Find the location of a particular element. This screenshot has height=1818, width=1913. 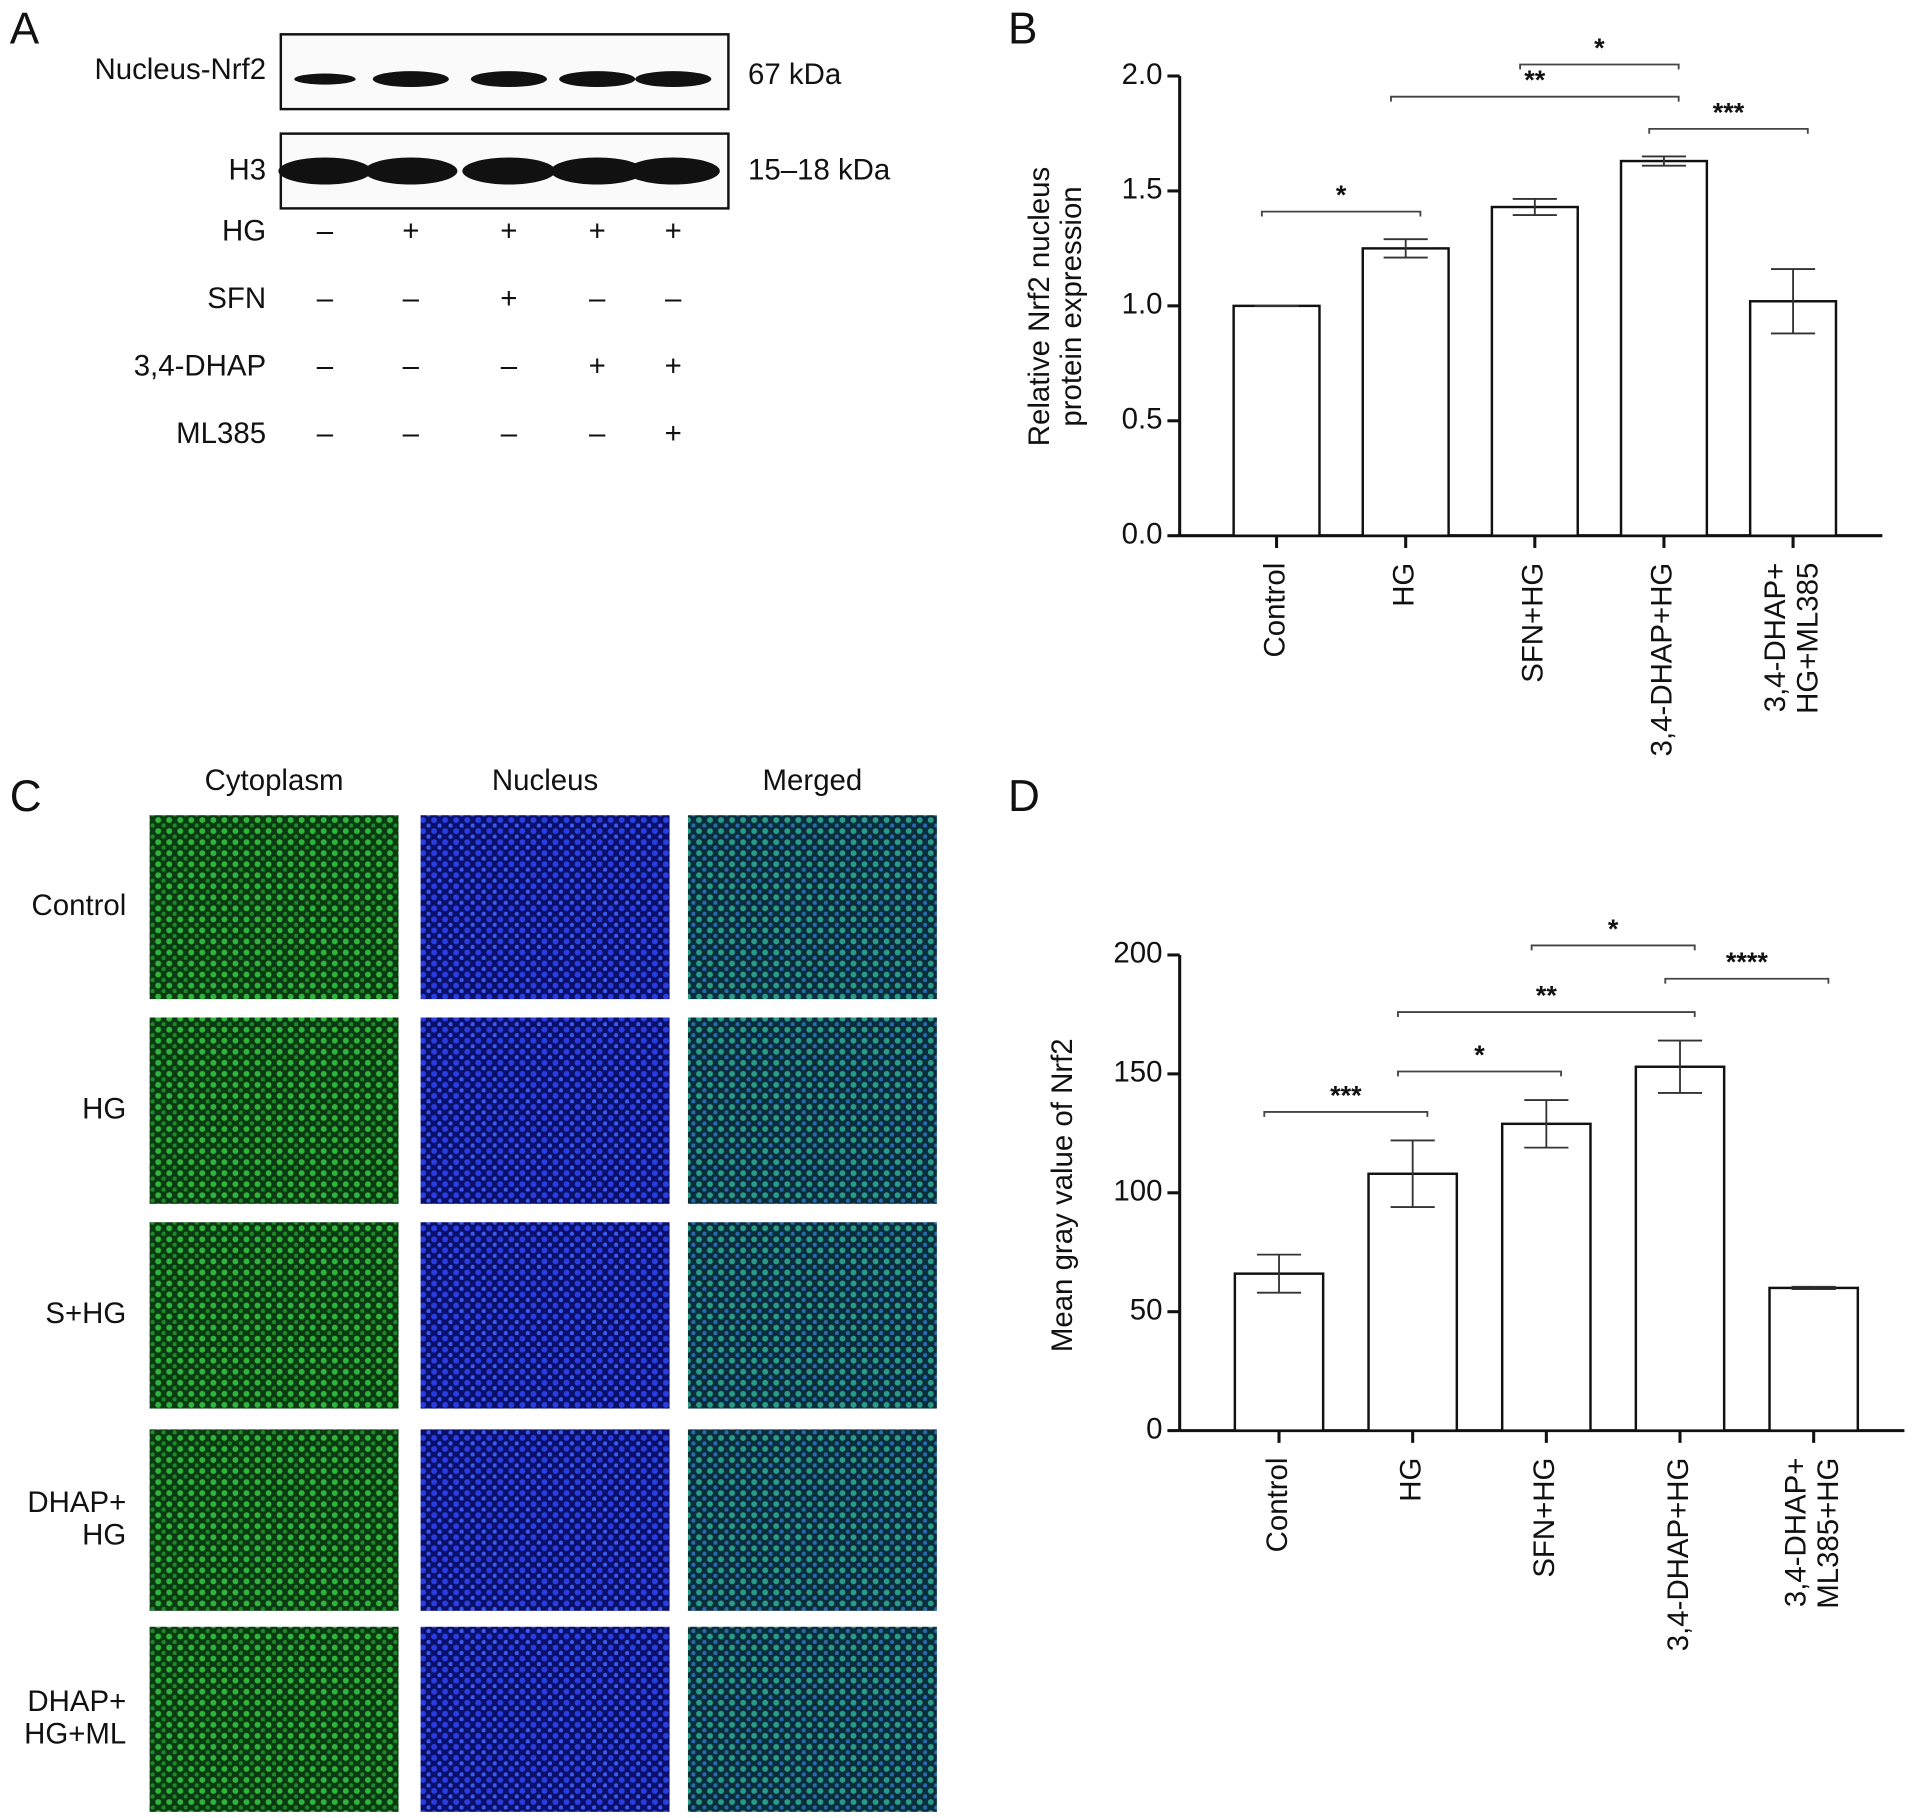

x-tick-label: 3,4-DHAP+ML385+HG is located at coordinates (1811, 1533).